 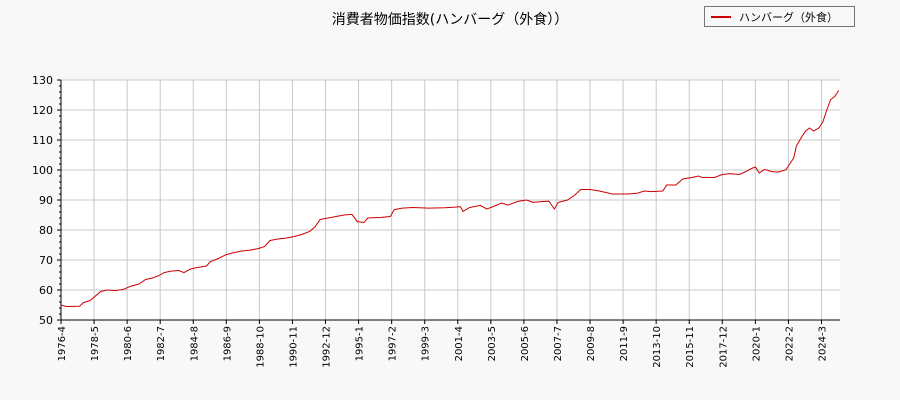 What do you see at coordinates (46, 230) in the screenshot?
I see `y-tick-label: 80` at bounding box center [46, 230].